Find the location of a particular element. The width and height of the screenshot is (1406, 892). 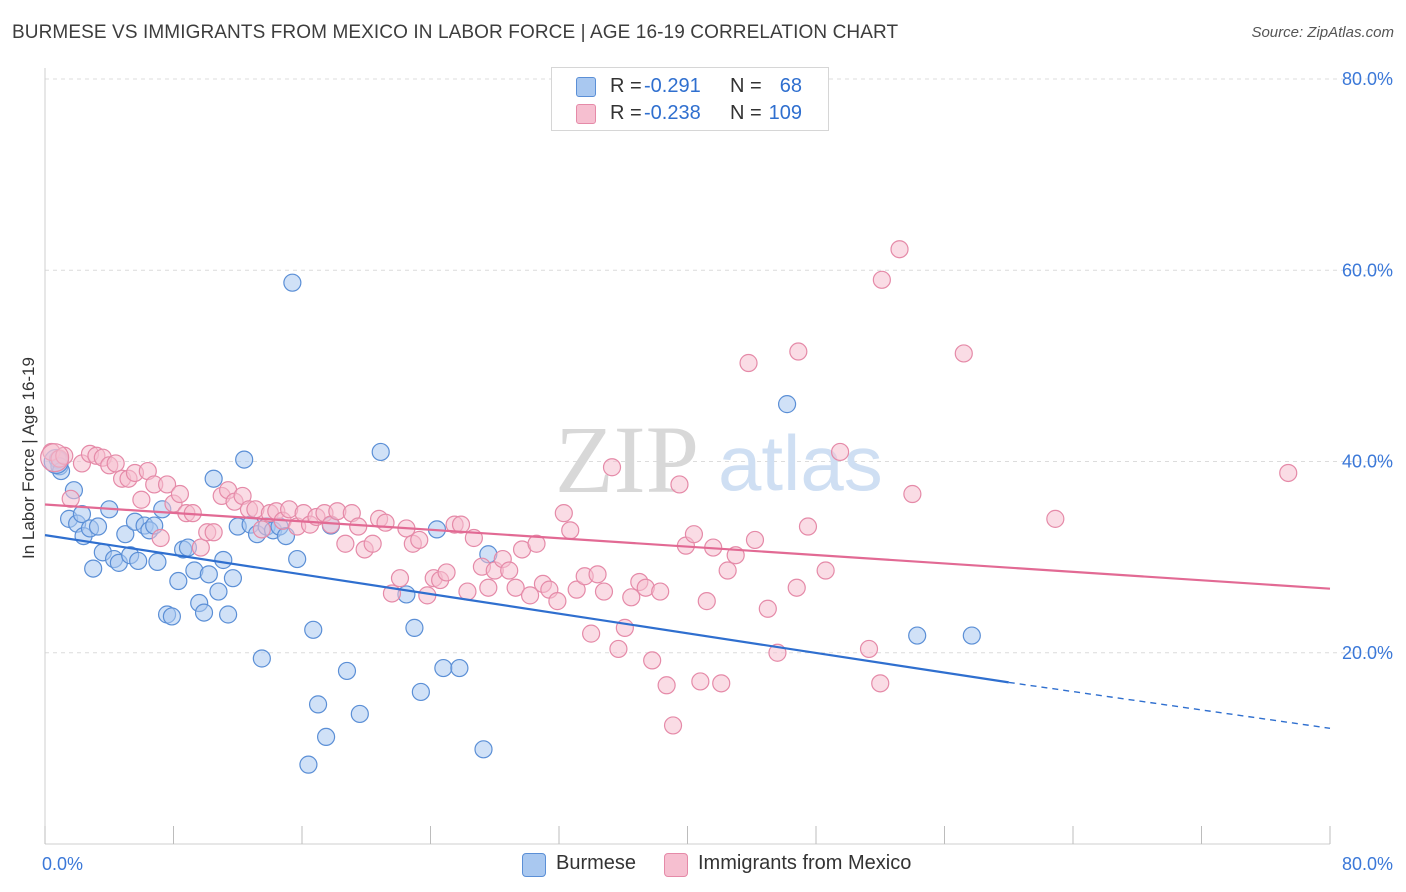

watermark: ZIP atlas is located at coordinates (719, 459).